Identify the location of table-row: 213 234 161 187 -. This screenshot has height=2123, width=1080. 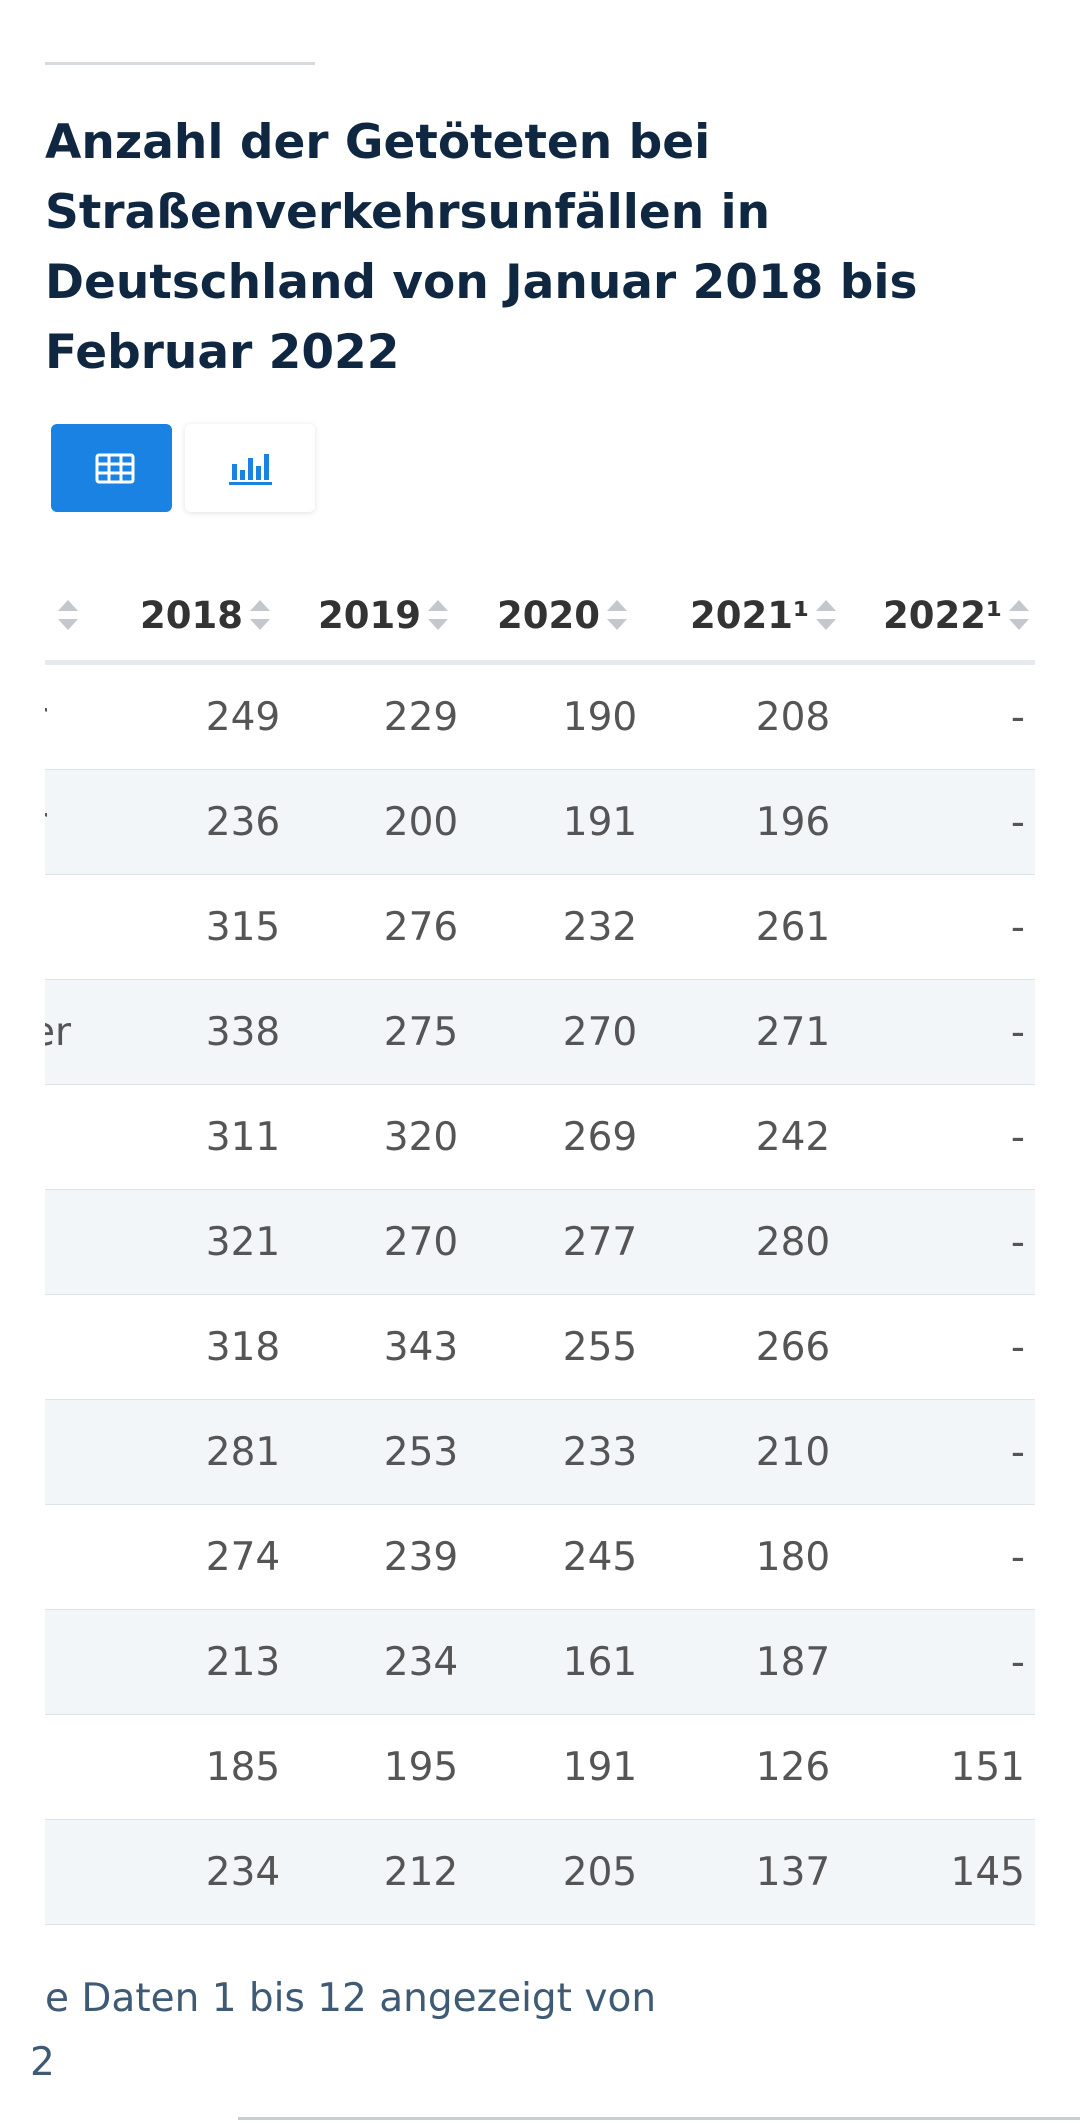
(540, 1662).